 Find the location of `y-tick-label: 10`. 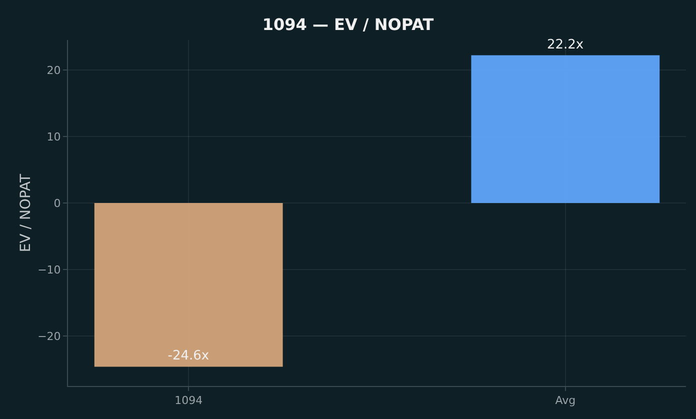

y-tick-label: 10 is located at coordinates (53, 137).